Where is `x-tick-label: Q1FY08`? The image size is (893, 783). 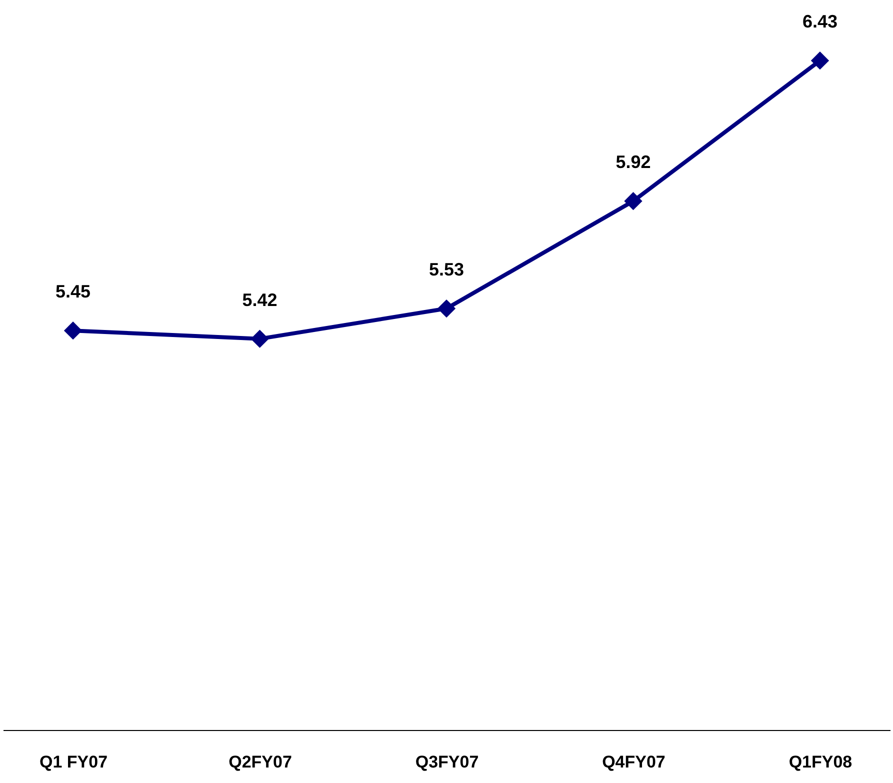
x-tick-label: Q1FY08 is located at coordinates (820, 762).